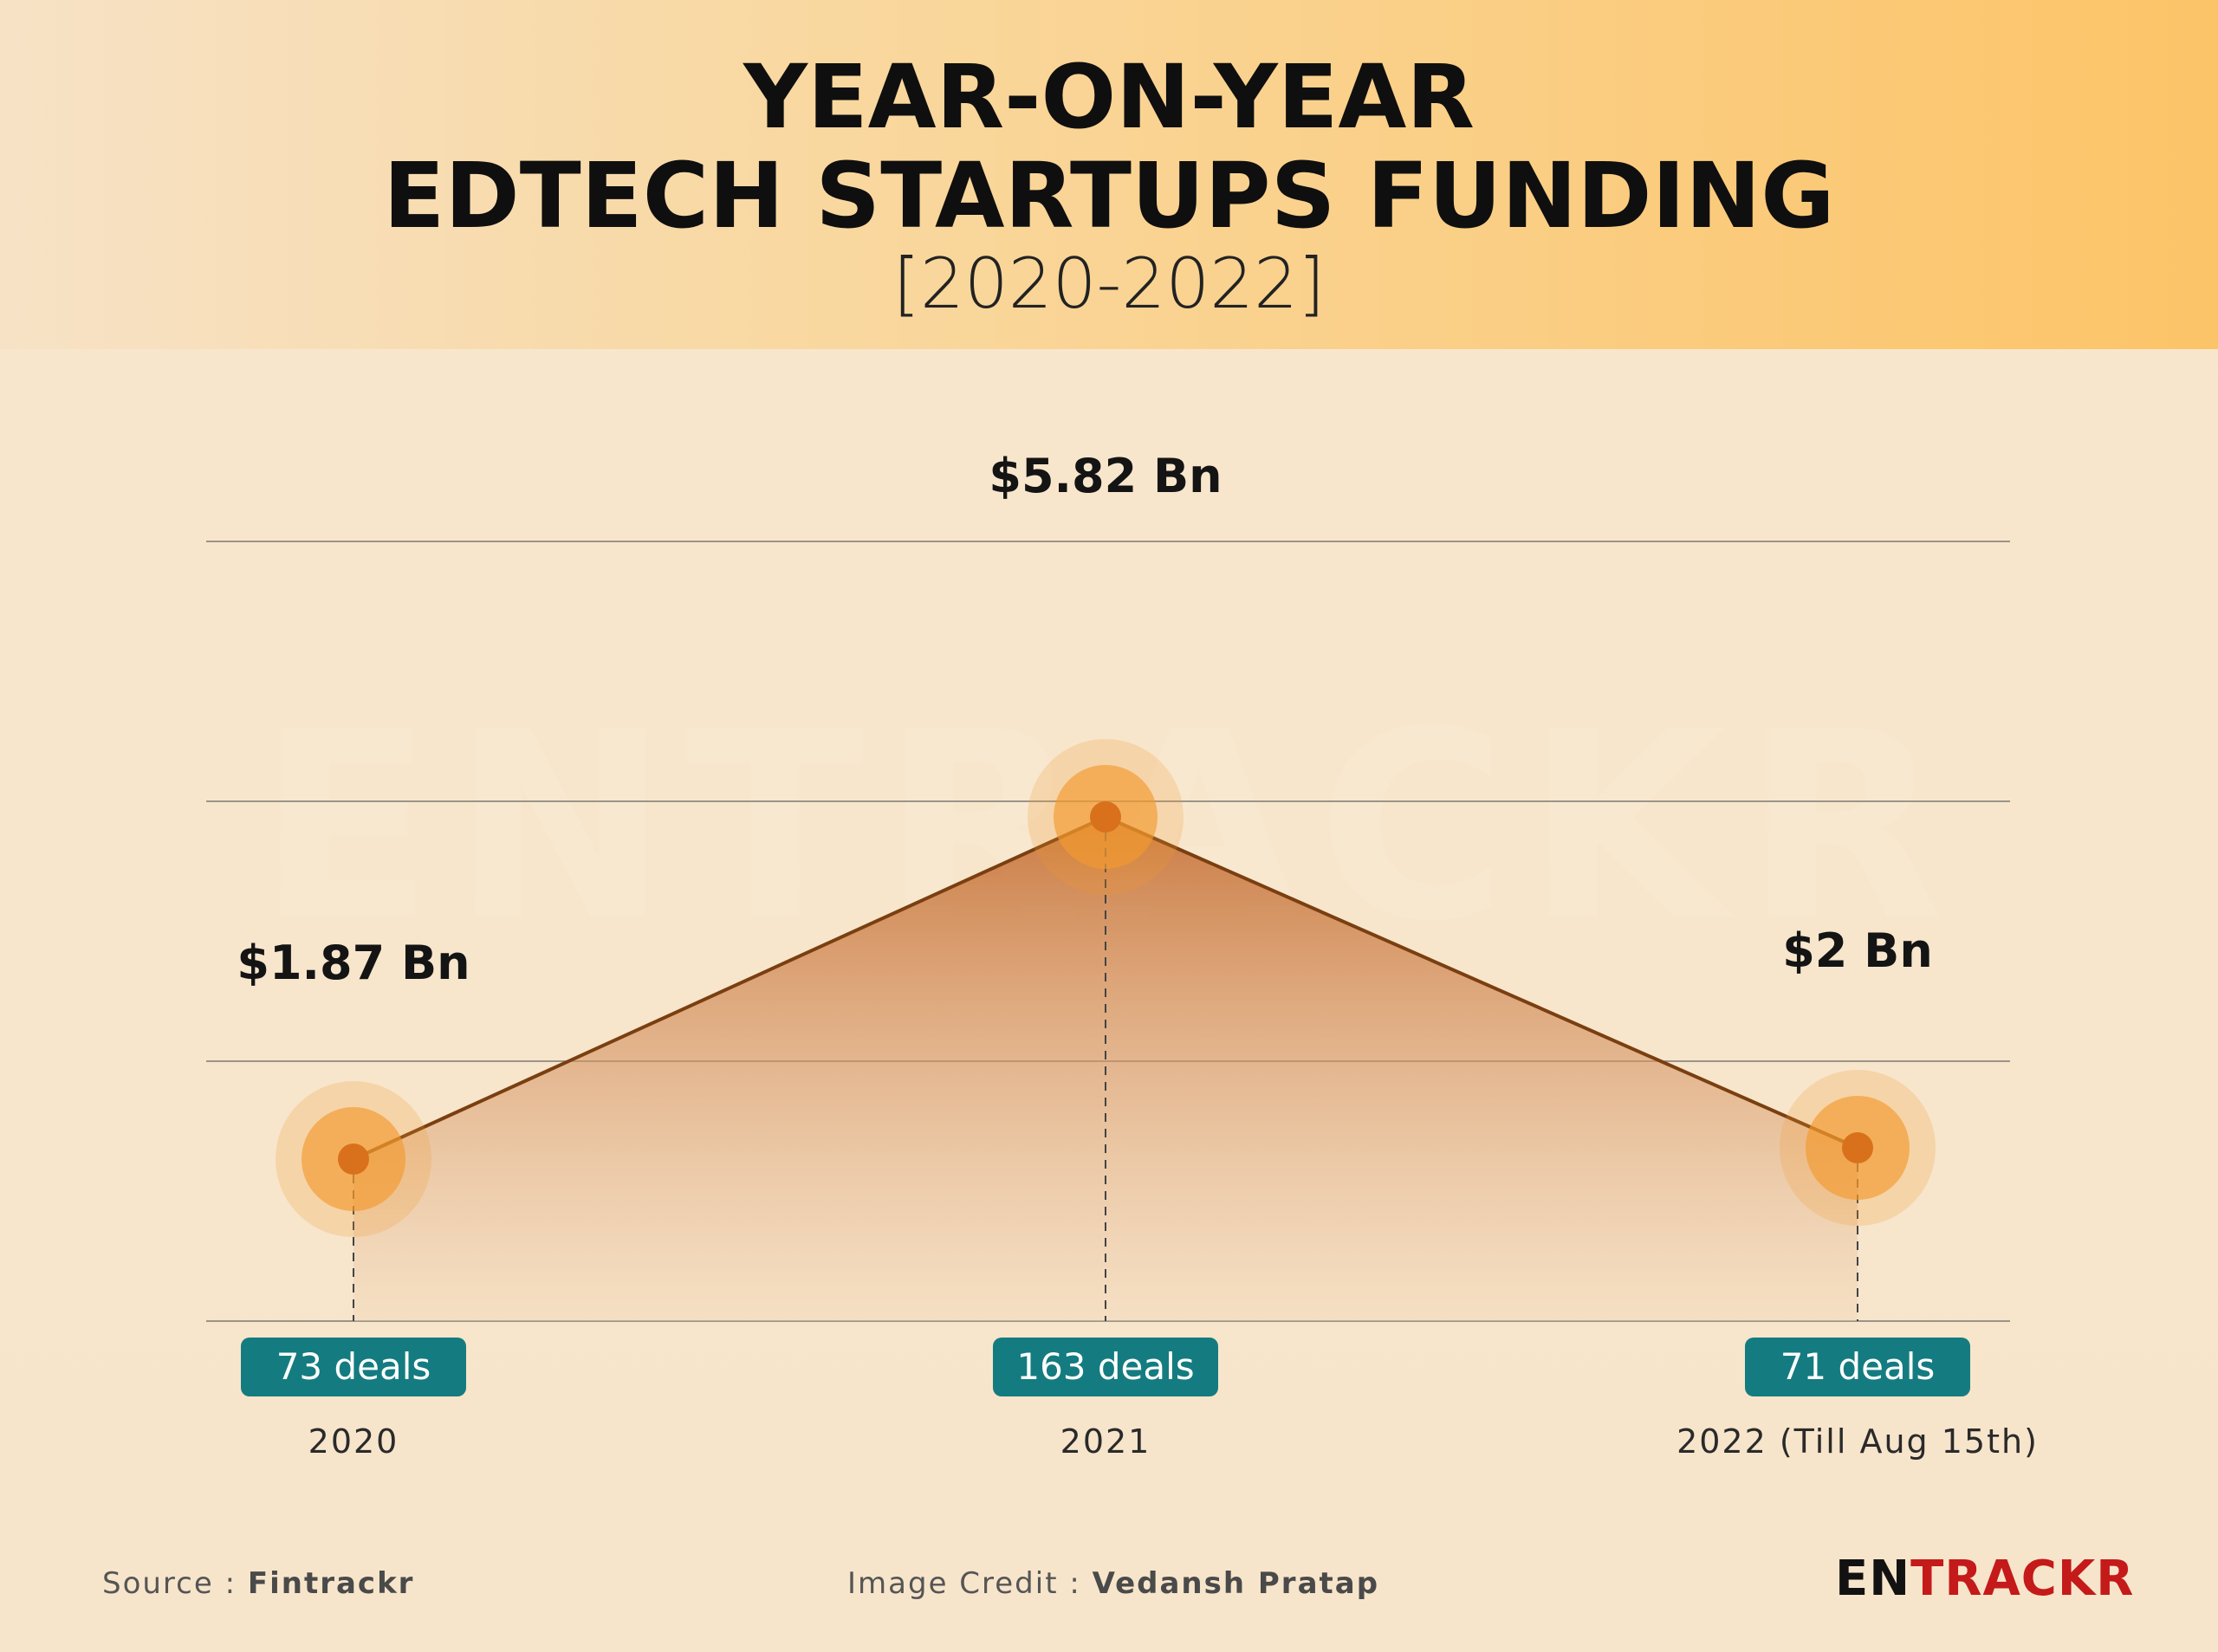 The width and height of the screenshot is (2218, 1652). What do you see at coordinates (1105, 1367) in the screenshot?
I see `deals-badge: 163 deals` at bounding box center [1105, 1367].